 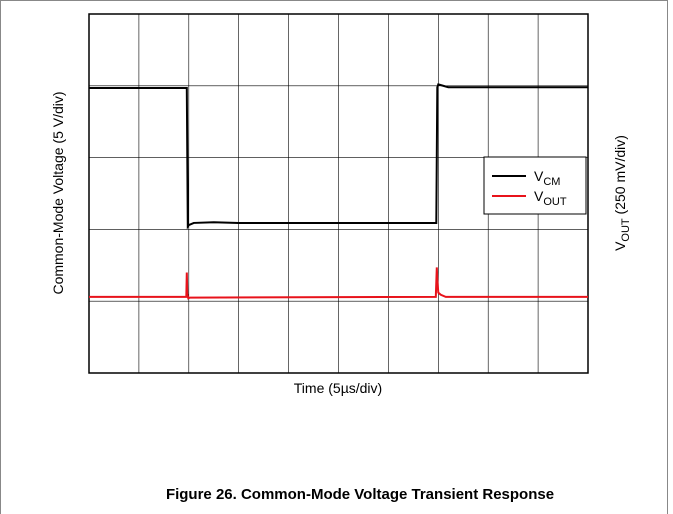 What do you see at coordinates (58, 192) in the screenshot?
I see `y-axis-label: Common-Mode Voltage (5 V/div)` at bounding box center [58, 192].